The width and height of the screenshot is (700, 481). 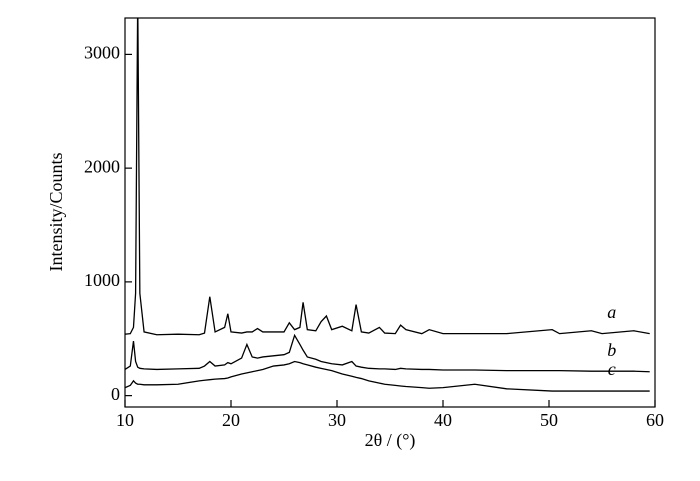 What do you see at coordinates (102, 53) in the screenshot?
I see `y-tick-label: 3000` at bounding box center [102, 53].